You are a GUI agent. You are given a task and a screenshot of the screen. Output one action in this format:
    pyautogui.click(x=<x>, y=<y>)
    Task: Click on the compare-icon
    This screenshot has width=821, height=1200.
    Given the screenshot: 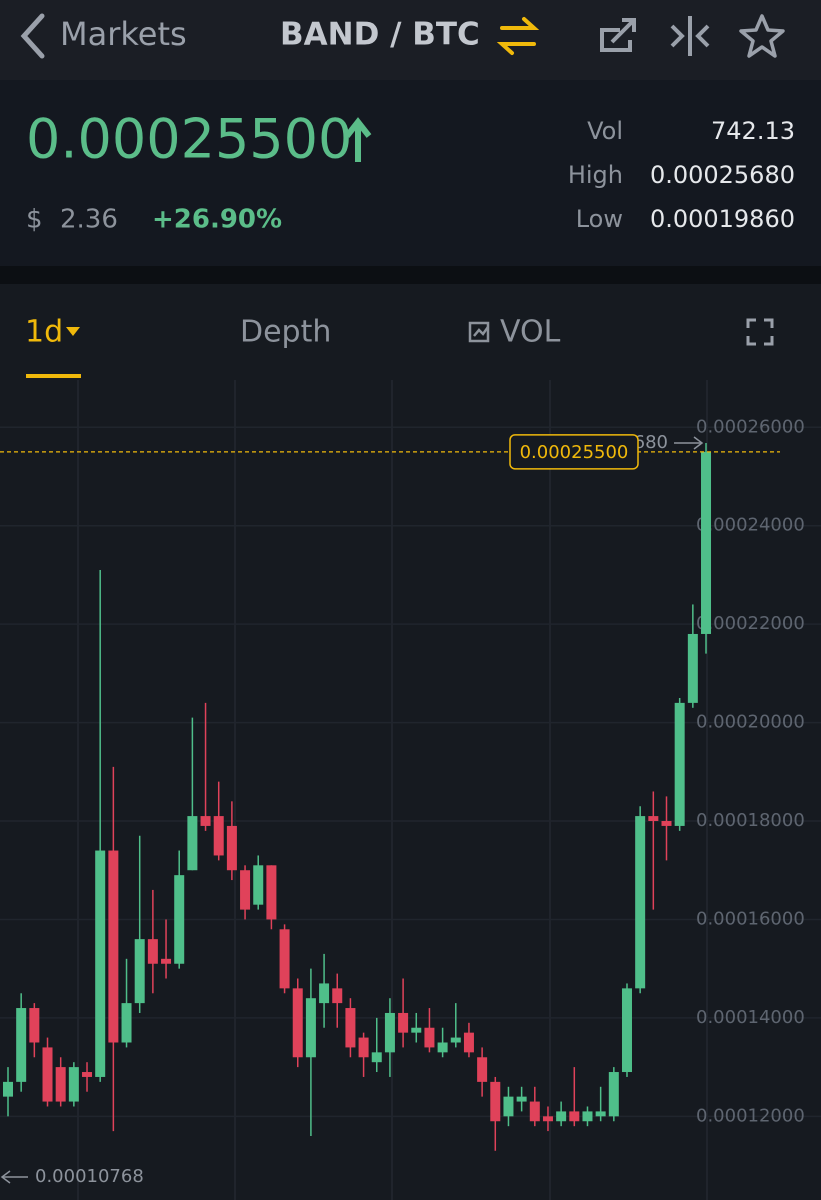 What is the action you would take?
    pyautogui.click(x=690, y=36)
    